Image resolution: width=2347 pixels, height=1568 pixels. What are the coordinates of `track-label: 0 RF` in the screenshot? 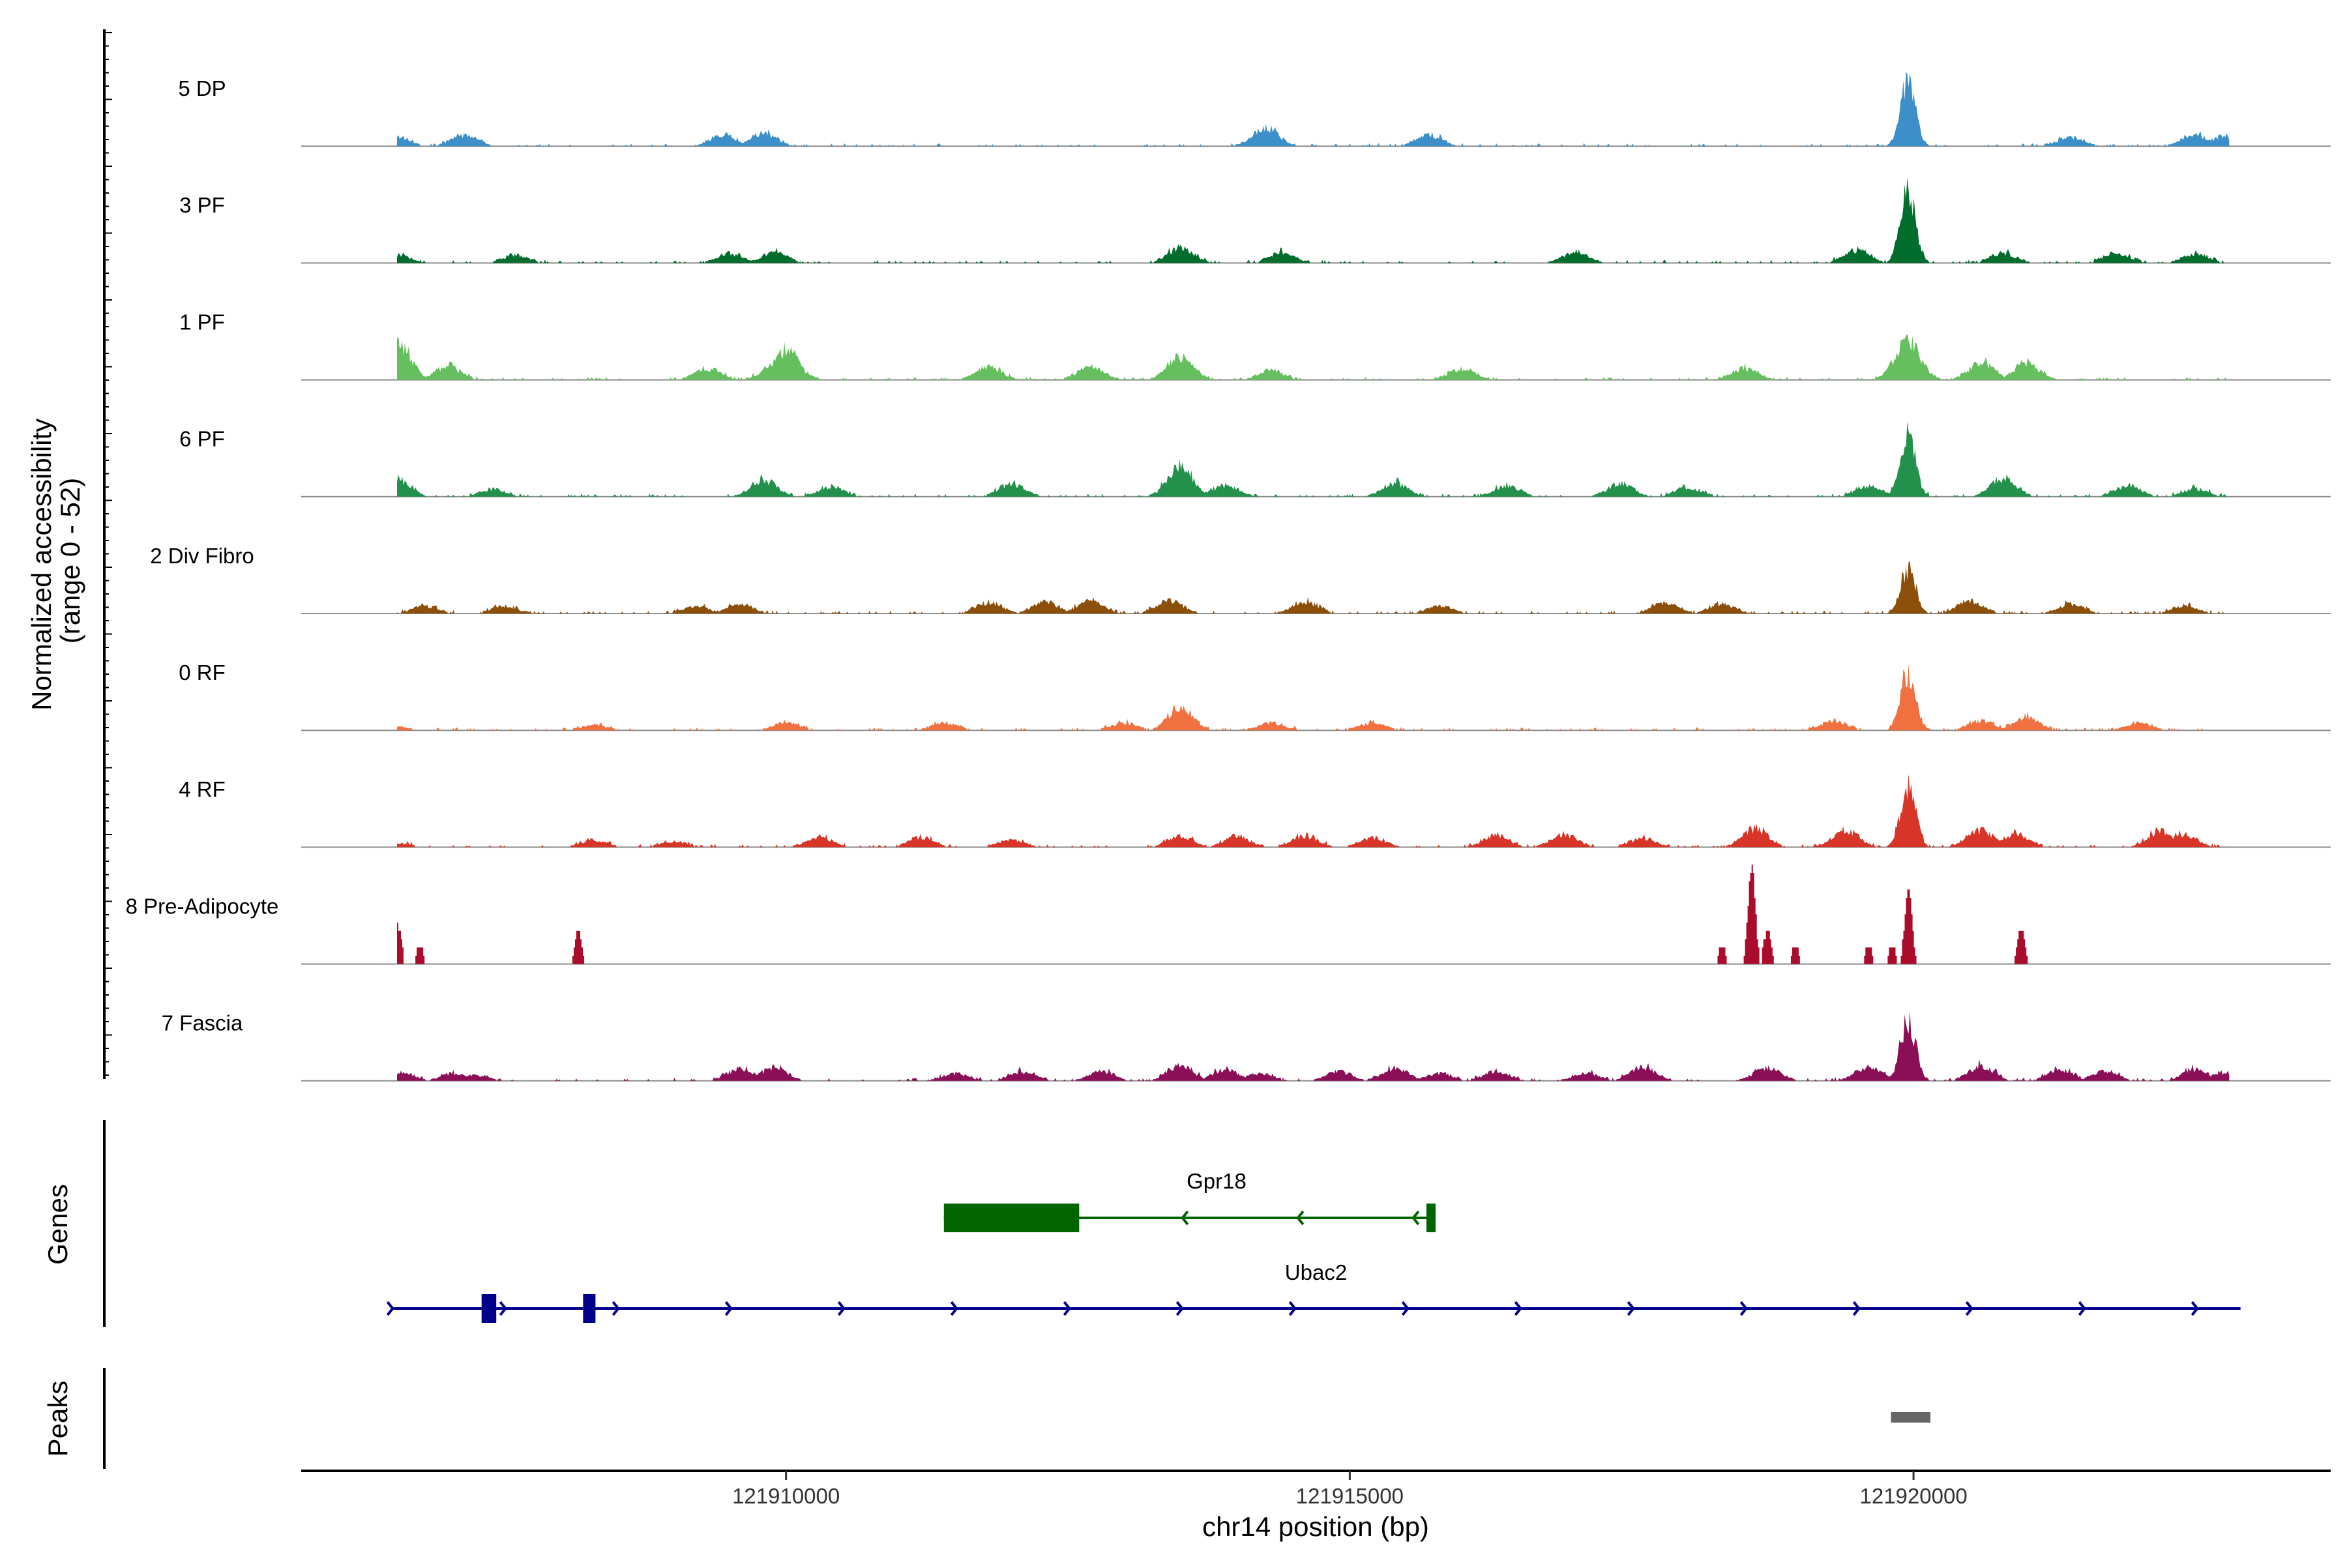 It's located at (202, 673).